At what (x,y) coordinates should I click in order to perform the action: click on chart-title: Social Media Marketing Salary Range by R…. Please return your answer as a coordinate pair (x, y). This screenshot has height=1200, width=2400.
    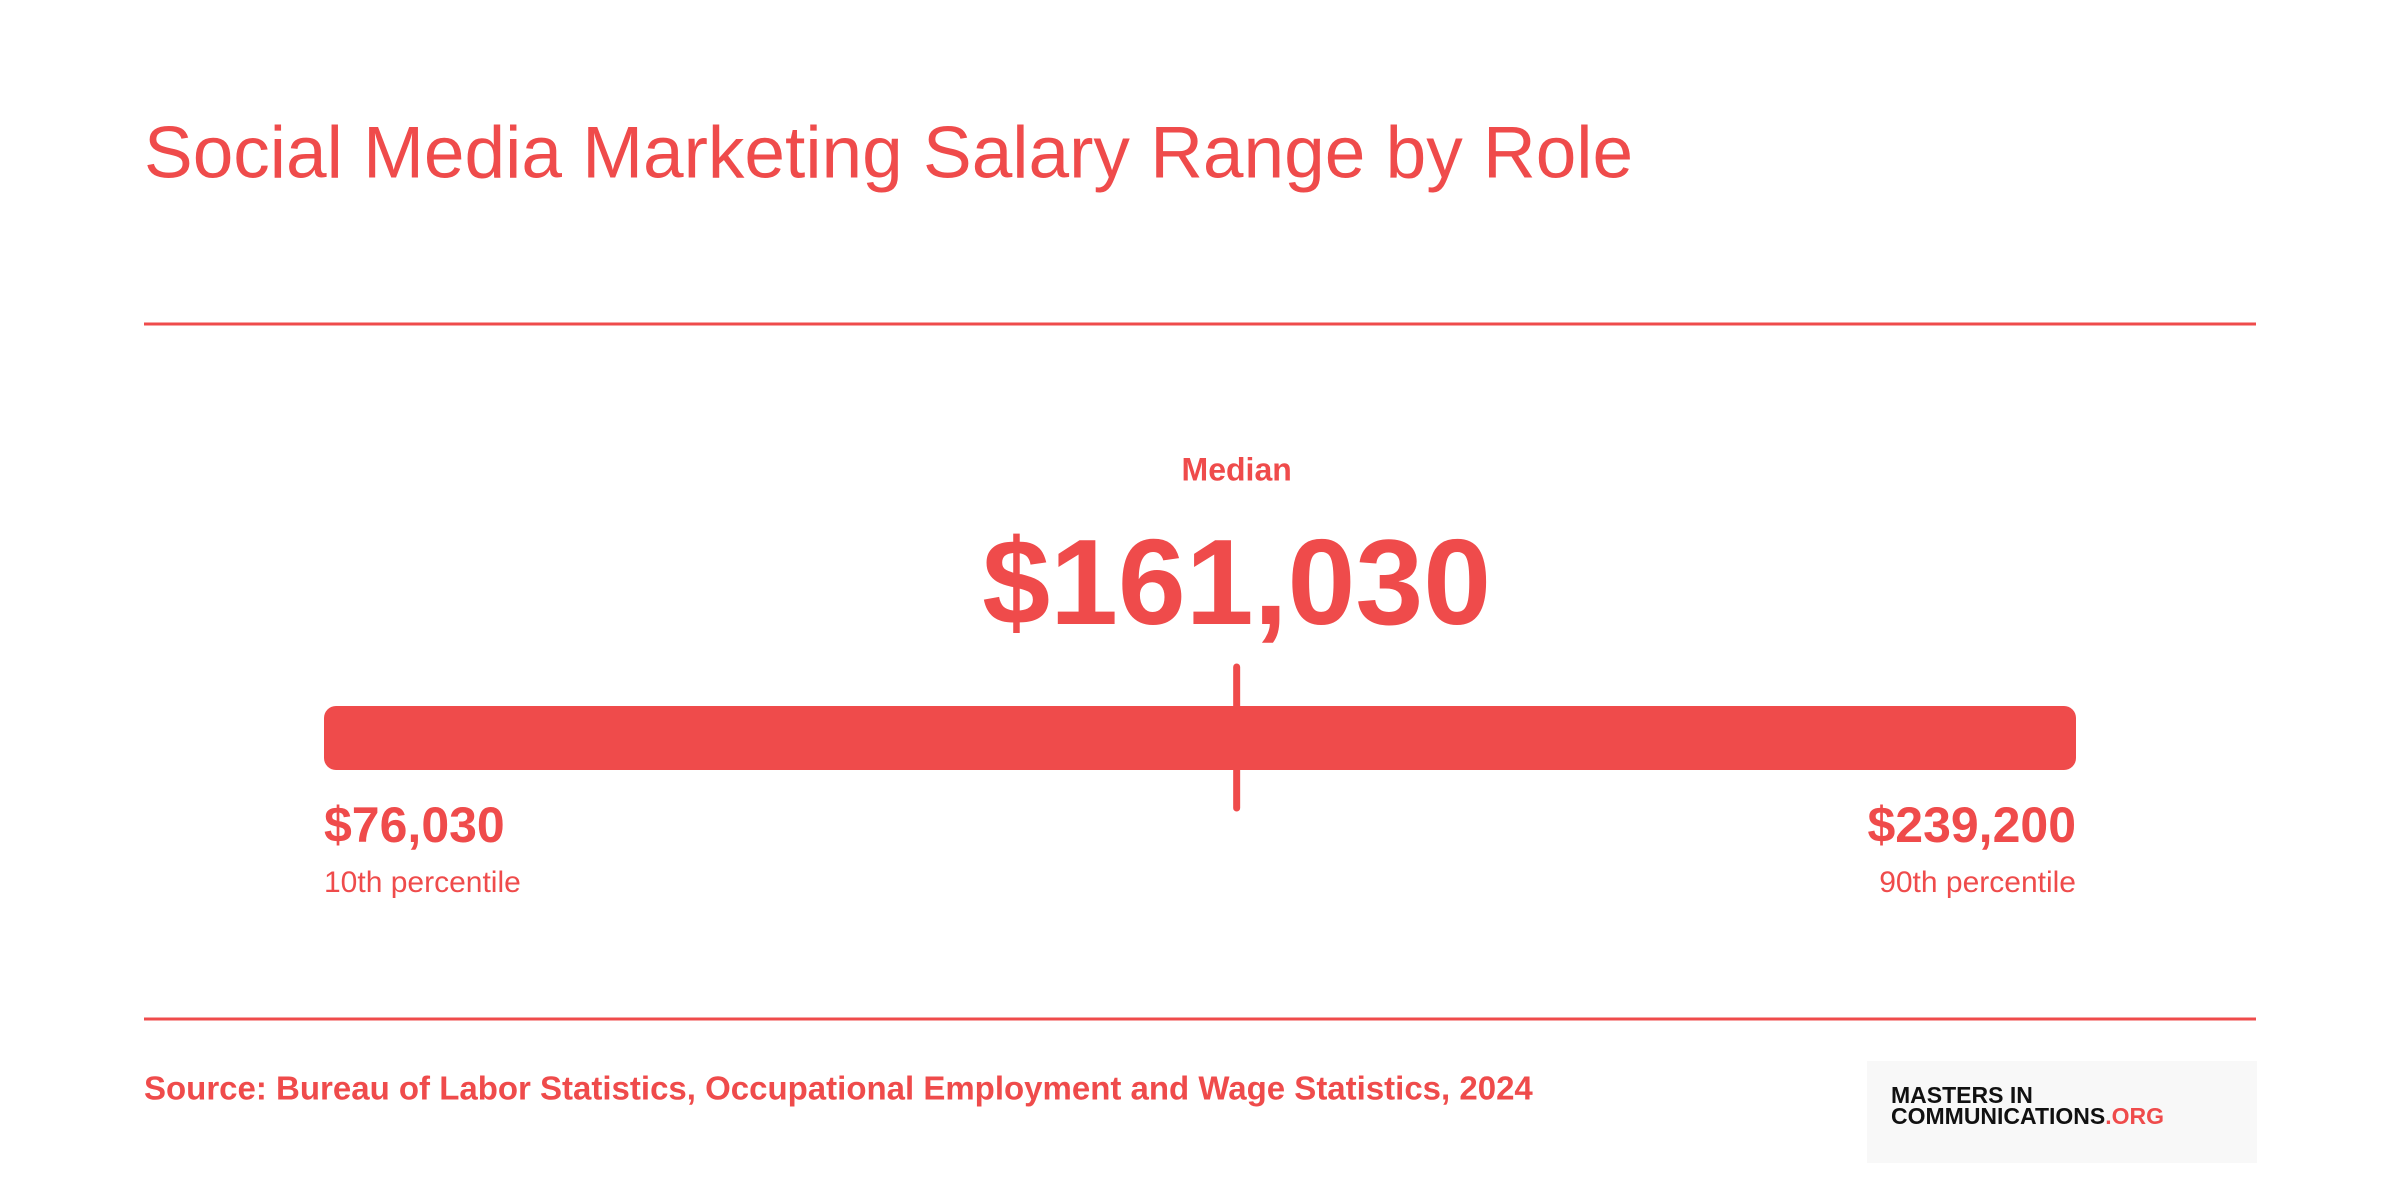
    Looking at the image, I should click on (888, 152).